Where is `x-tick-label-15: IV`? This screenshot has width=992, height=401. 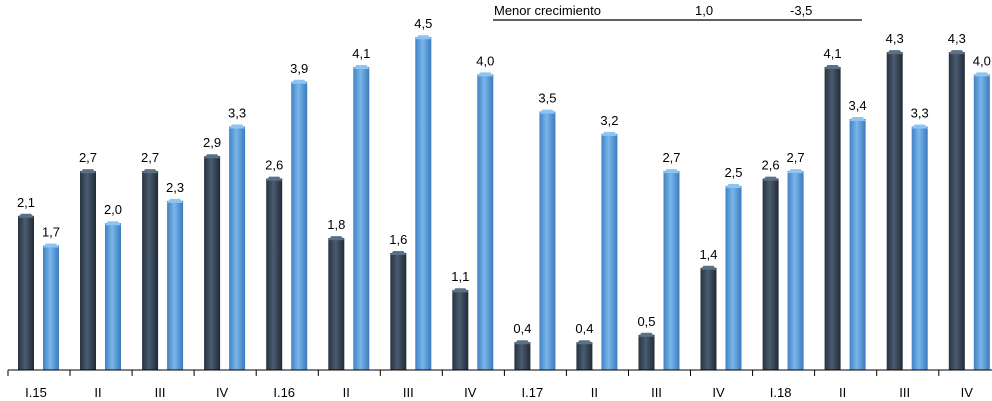
x-tick-label-15: IV is located at coordinates (967, 392).